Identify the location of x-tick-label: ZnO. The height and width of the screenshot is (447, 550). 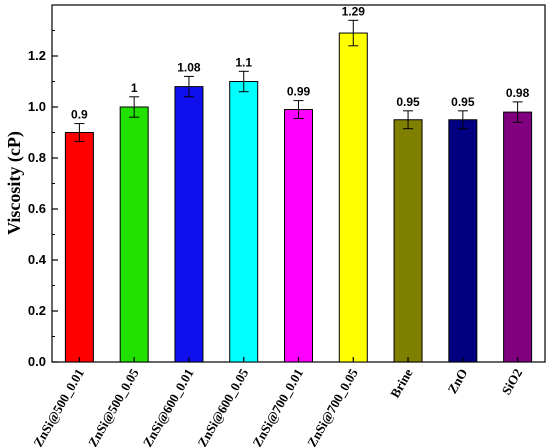
(457, 381).